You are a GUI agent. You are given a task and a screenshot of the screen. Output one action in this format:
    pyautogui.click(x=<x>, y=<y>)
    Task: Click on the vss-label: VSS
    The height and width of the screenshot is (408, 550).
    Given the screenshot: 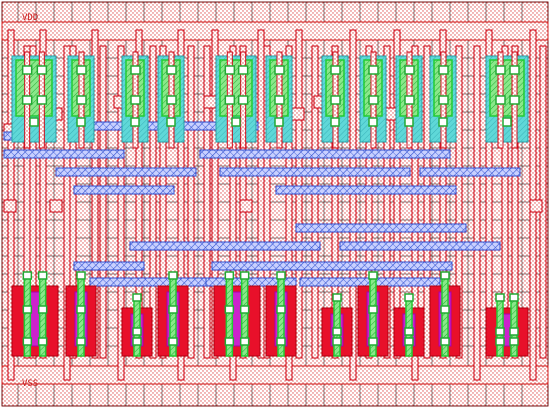 What is the action you would take?
    pyautogui.click(x=30, y=384)
    